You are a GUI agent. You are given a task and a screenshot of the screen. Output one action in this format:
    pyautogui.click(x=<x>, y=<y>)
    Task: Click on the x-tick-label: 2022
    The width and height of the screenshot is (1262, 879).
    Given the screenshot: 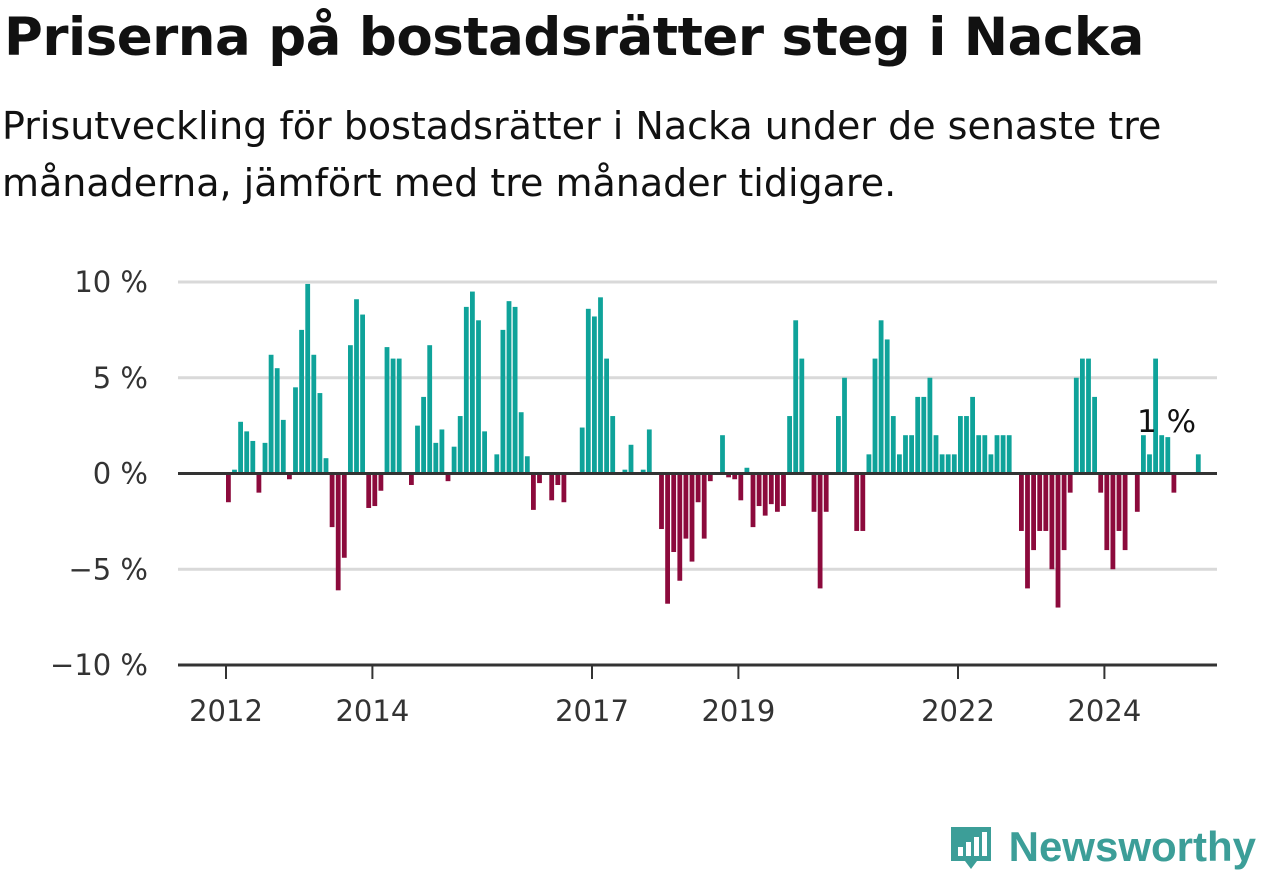 What is the action you would take?
    pyautogui.click(x=958, y=711)
    